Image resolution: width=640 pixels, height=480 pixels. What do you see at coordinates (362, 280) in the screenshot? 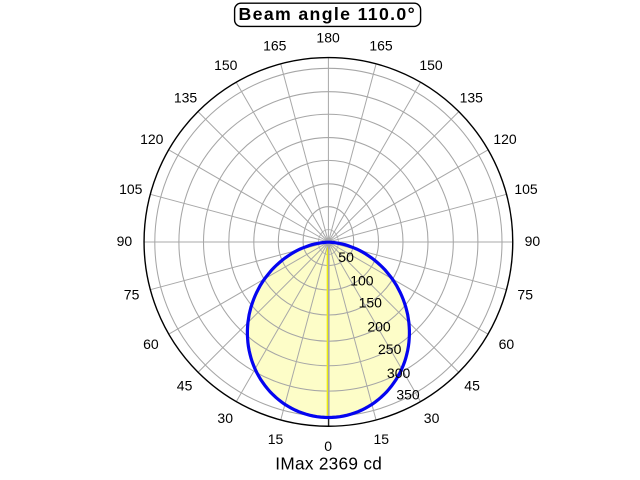
I see `svg-text: 100` at bounding box center [362, 280].